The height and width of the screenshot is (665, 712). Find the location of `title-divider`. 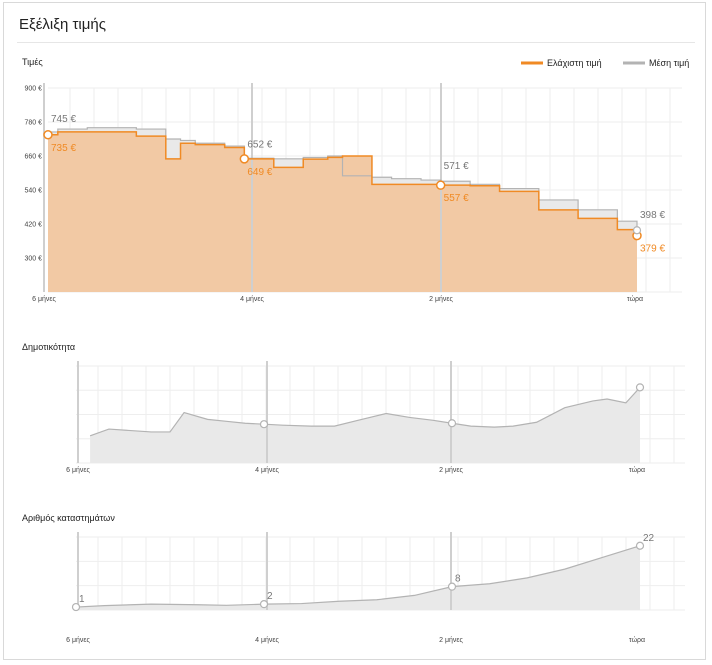

title-divider is located at coordinates (356, 42).